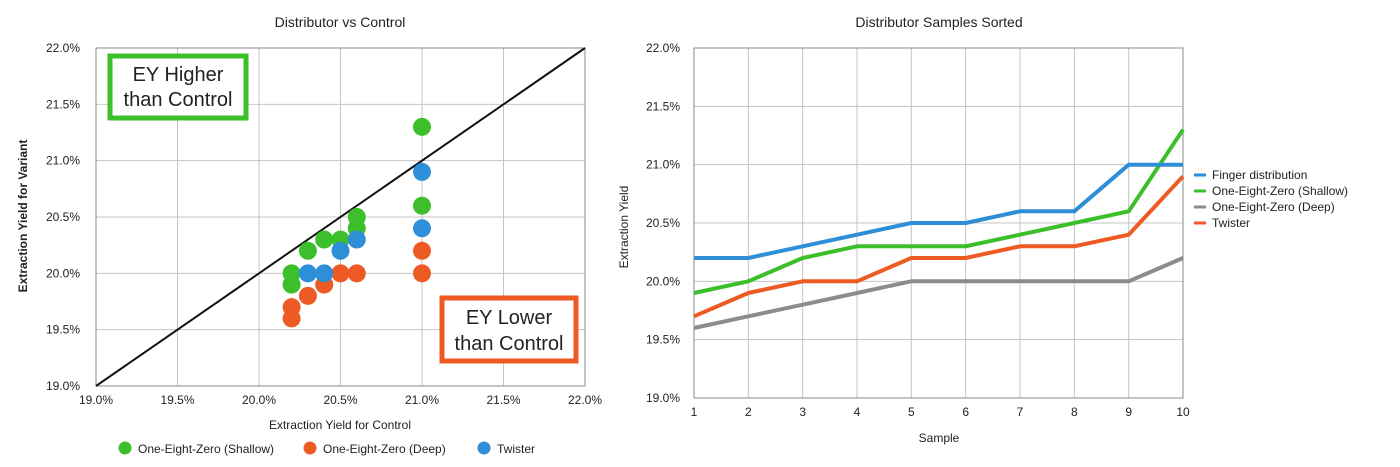 This screenshot has width=1400, height=467. What do you see at coordinates (1231, 223) in the screenshot?
I see `line-legend-label: Twister` at bounding box center [1231, 223].